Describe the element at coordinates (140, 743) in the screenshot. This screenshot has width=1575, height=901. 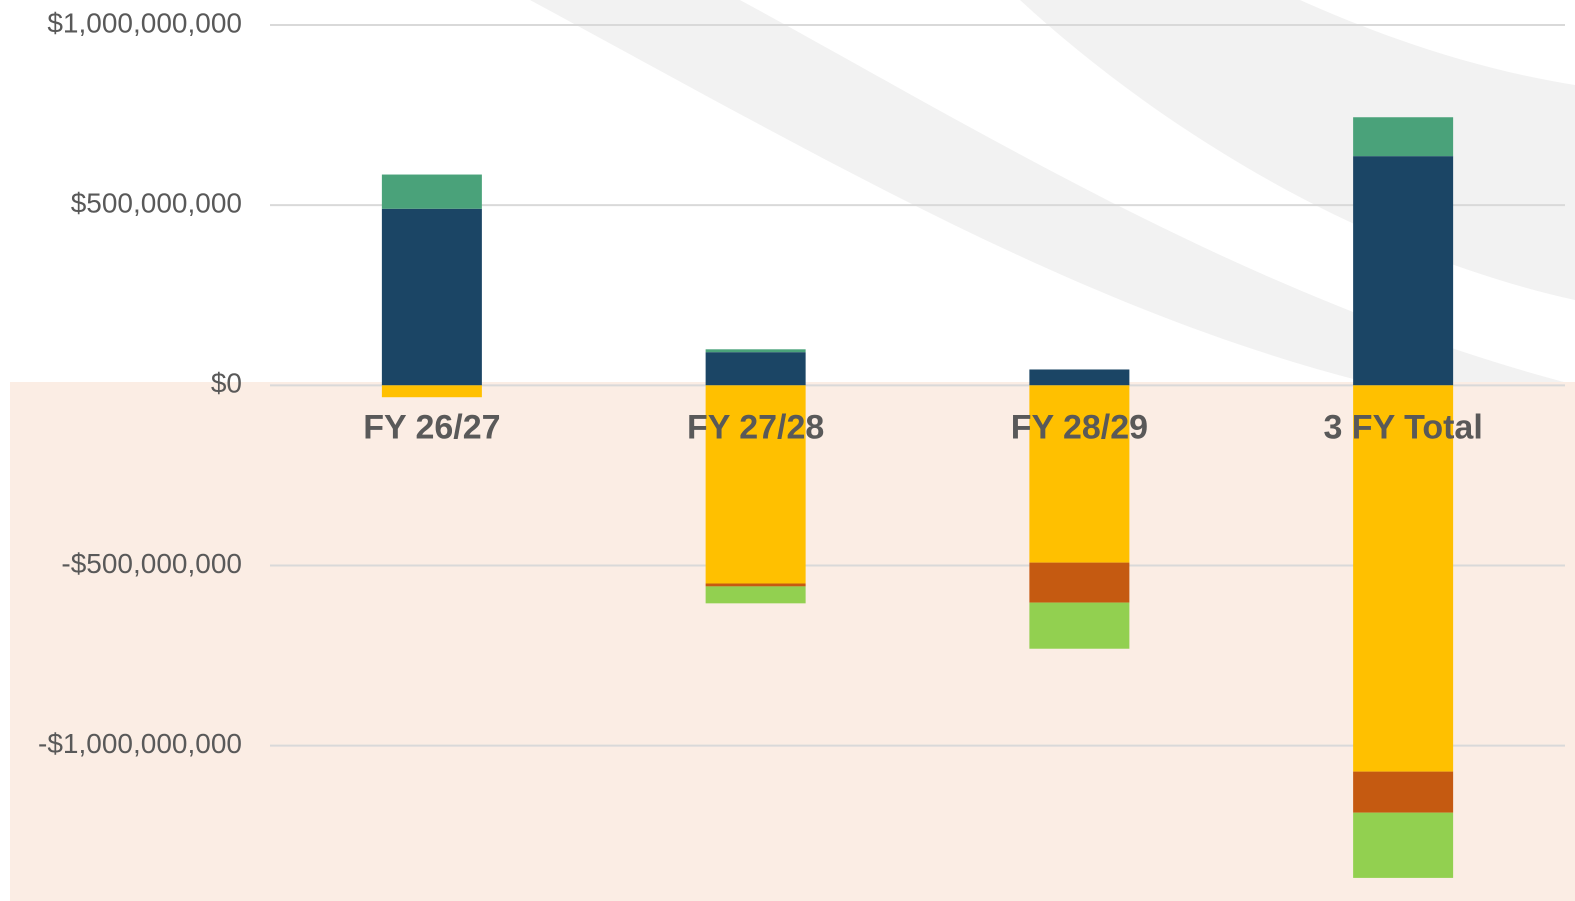
I see `y-tick-label: -$1,000,000,000` at that location.